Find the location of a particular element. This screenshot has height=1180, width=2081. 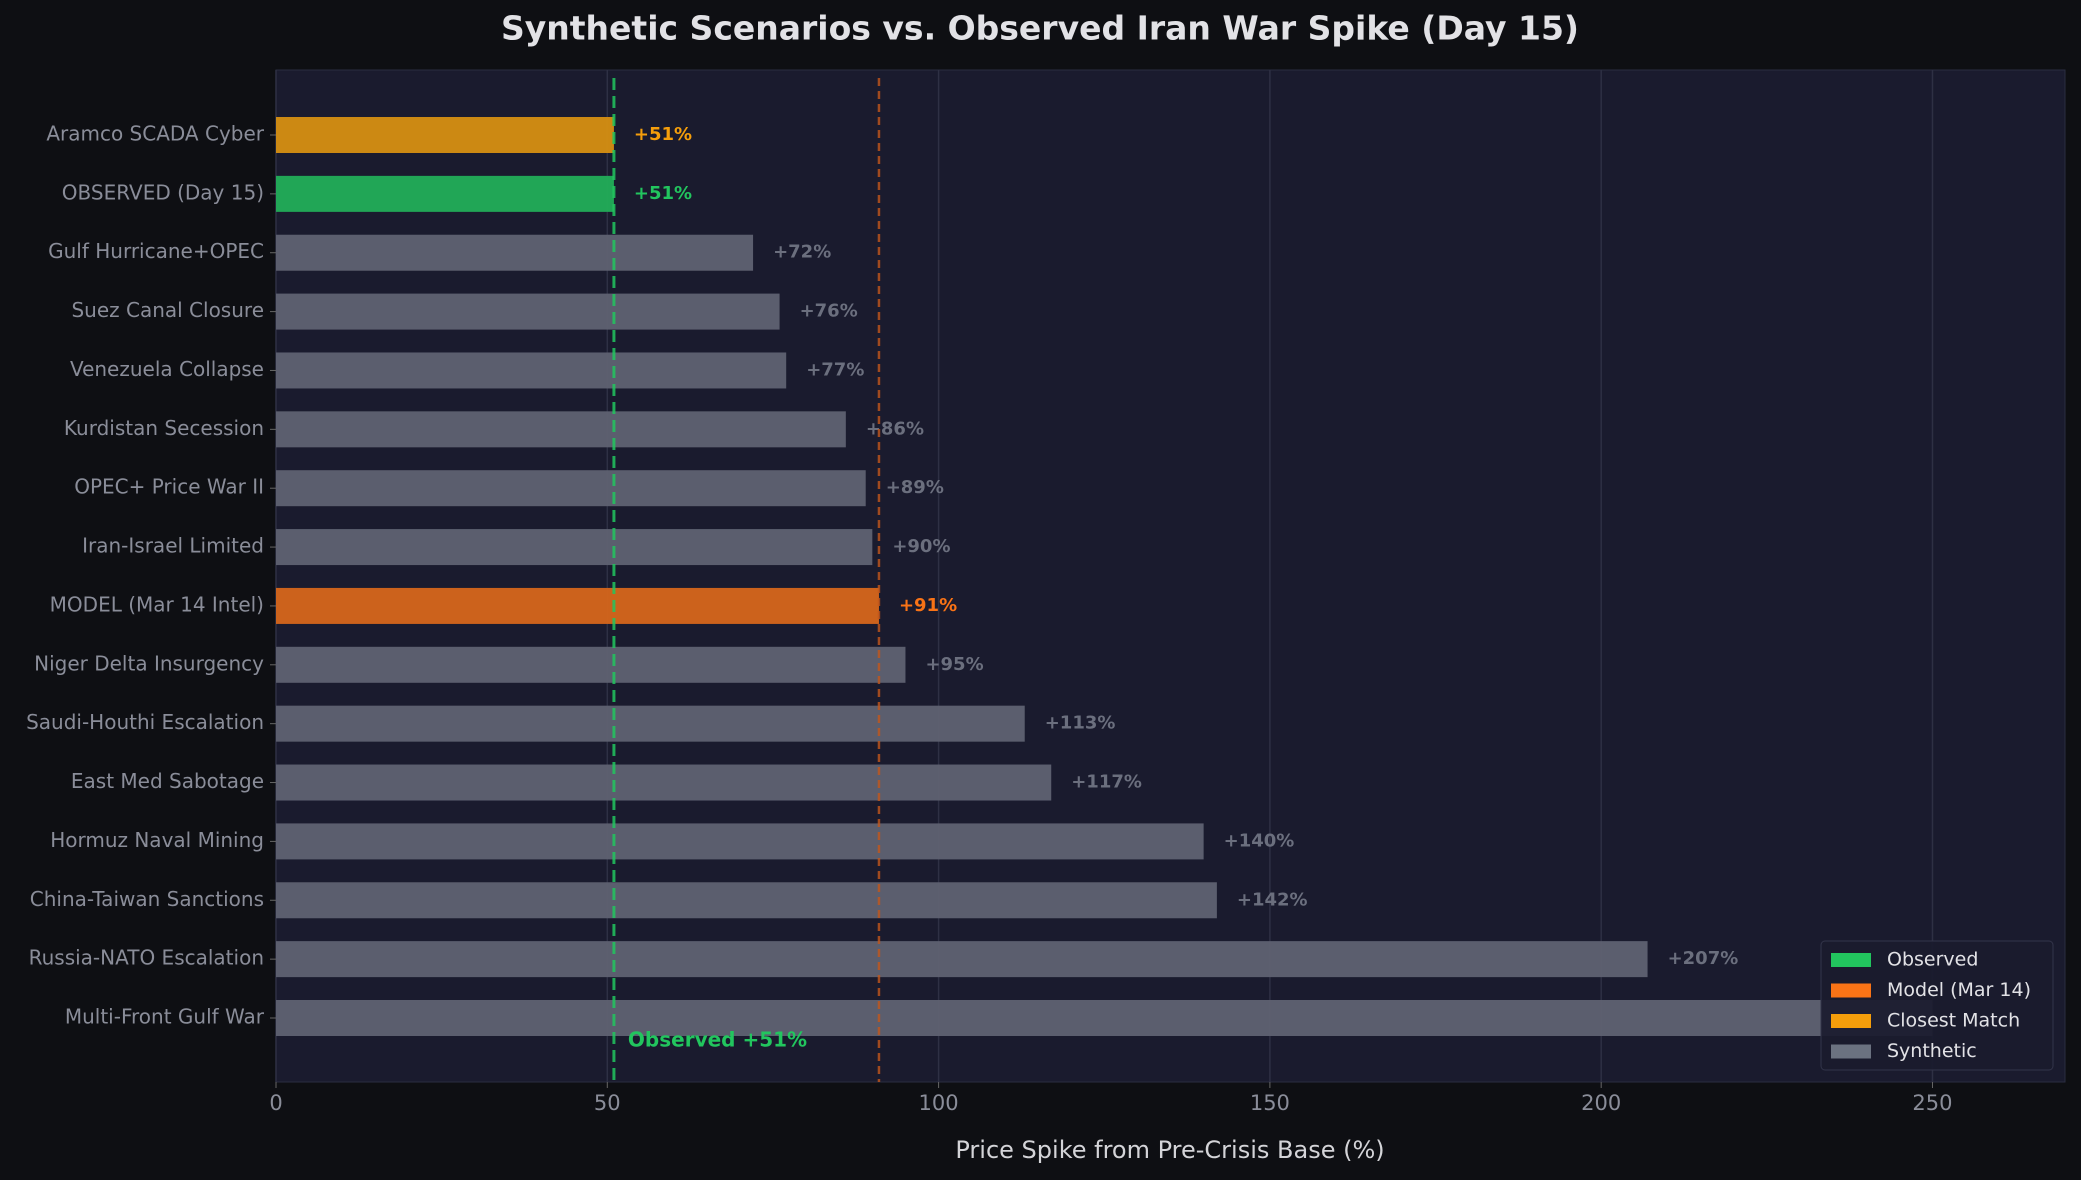

x-tick-label: 50 is located at coordinates (607, 1103).